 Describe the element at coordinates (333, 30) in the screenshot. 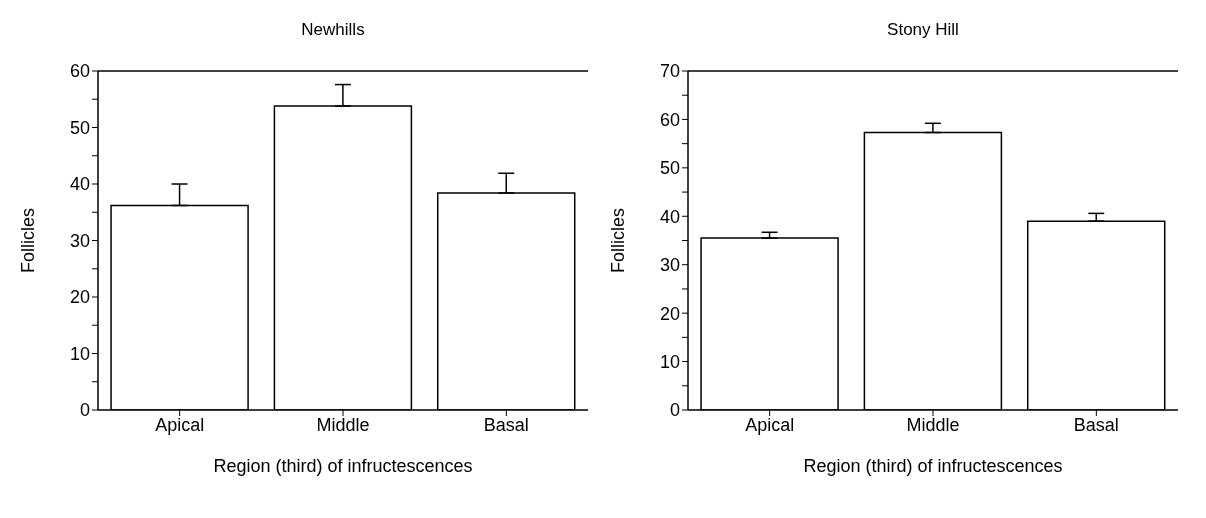

I see `chart-title: Newhills` at that location.